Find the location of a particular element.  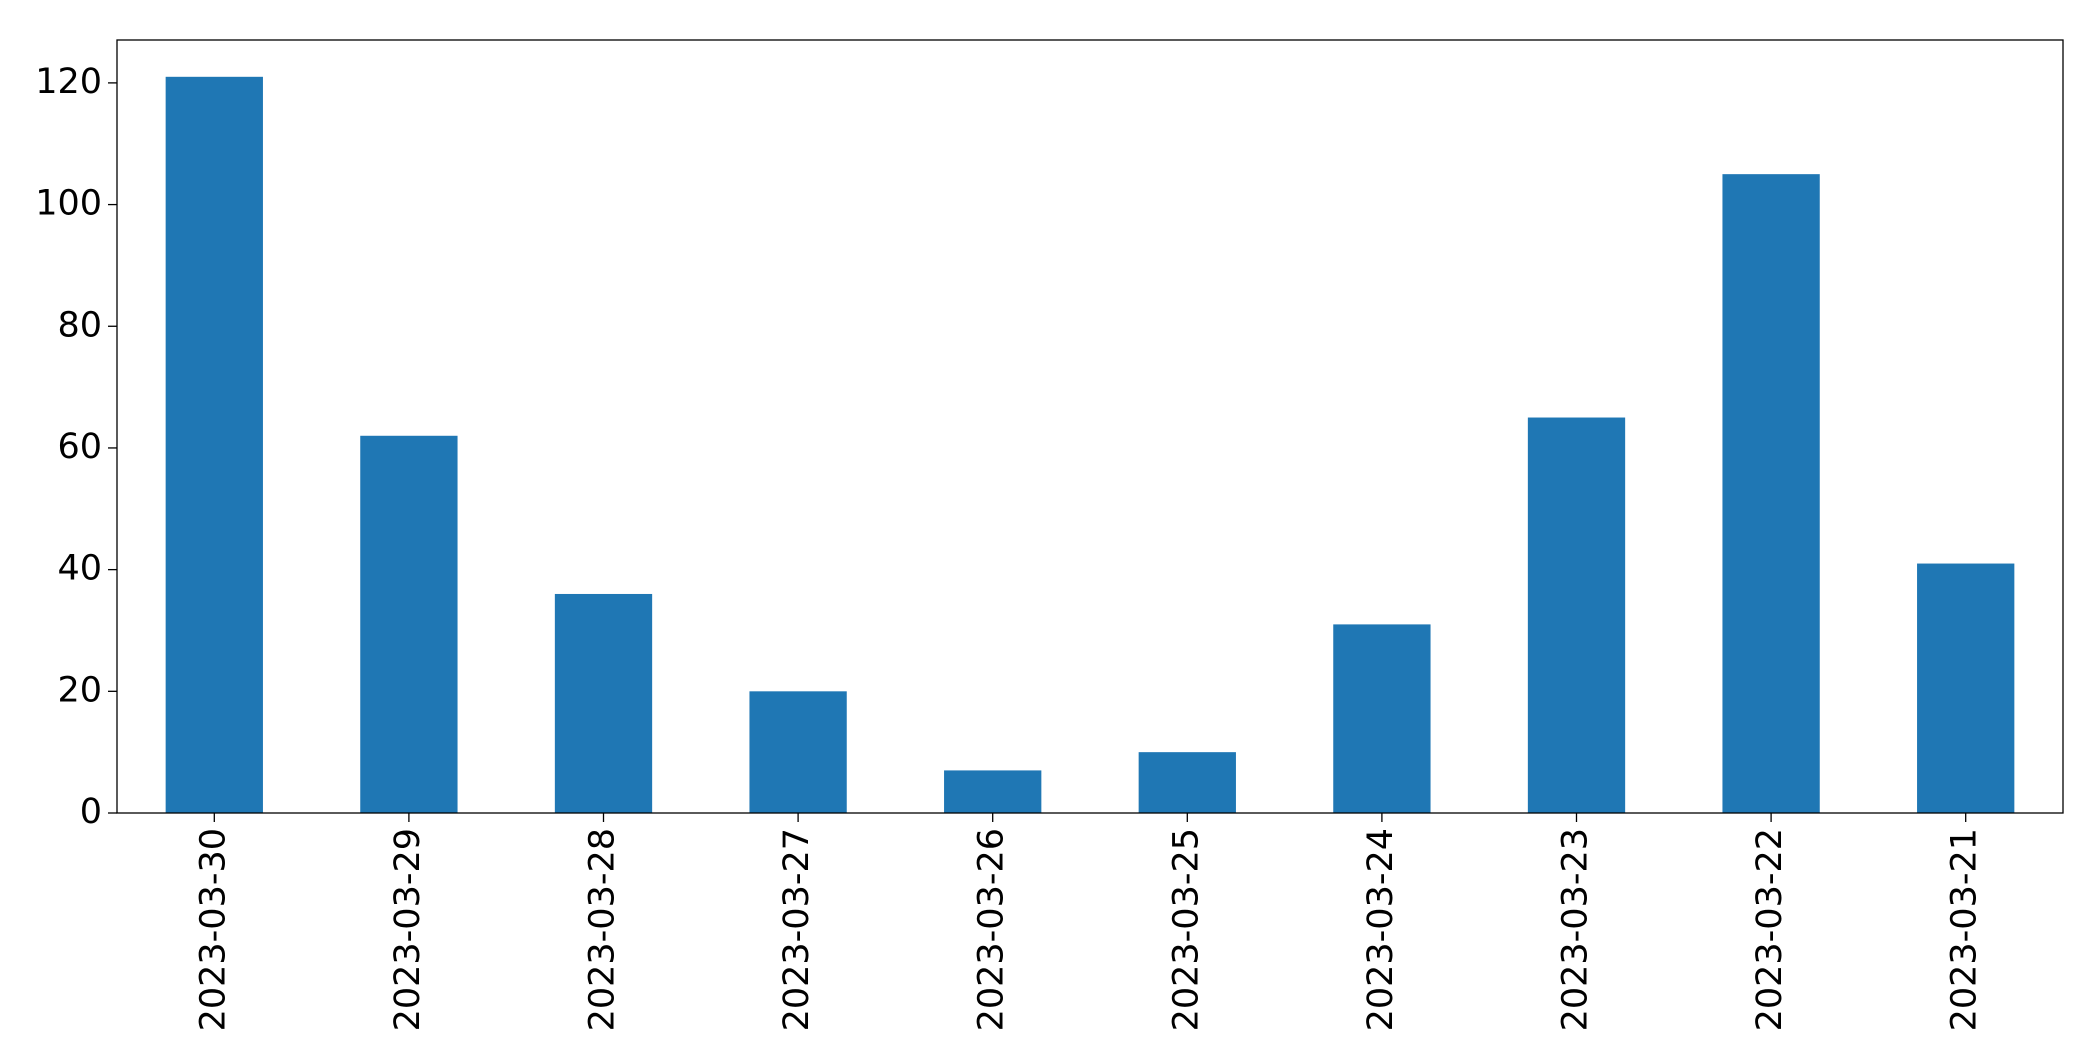

y-tick-label: 120 is located at coordinates (68, 82).